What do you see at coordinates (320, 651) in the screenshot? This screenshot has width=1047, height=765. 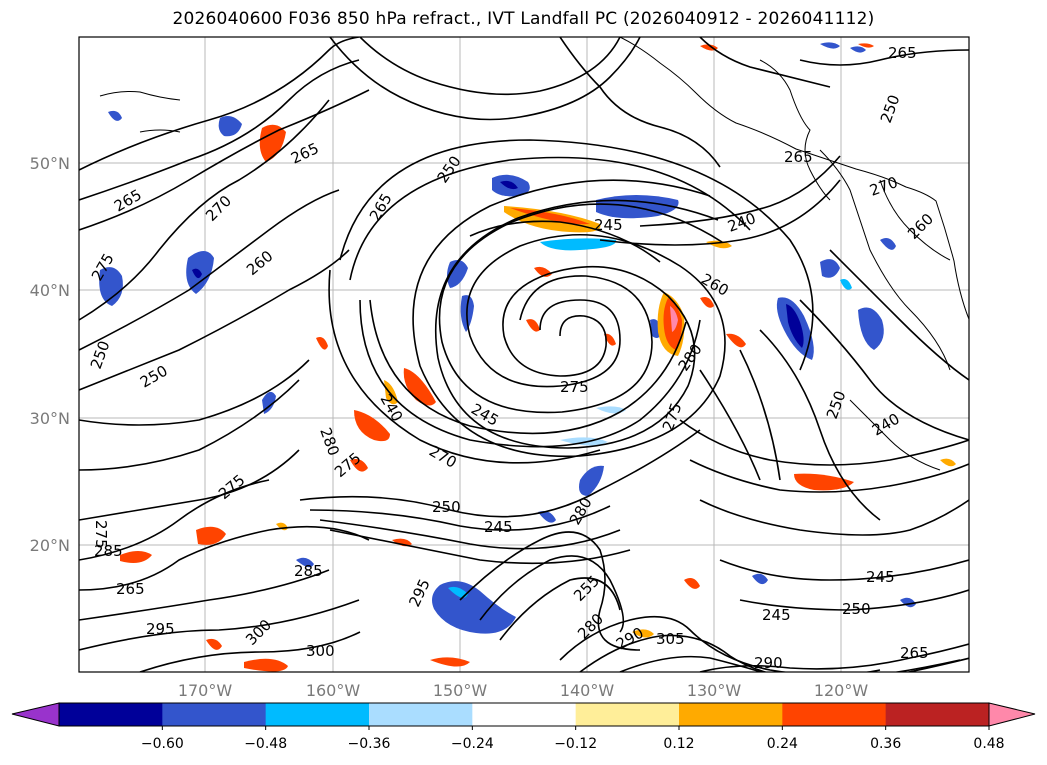 I see `contour-label: 300` at bounding box center [320, 651].